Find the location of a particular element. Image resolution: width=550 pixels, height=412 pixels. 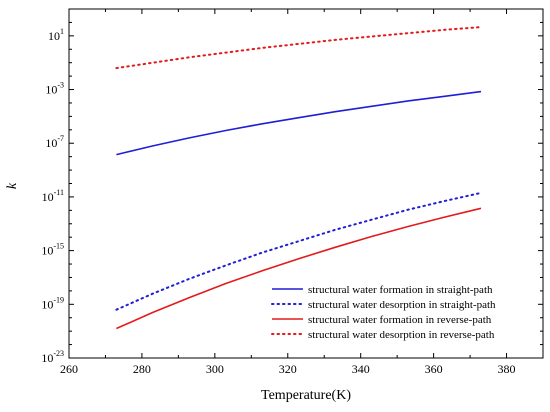

x-tick-label: 320 is located at coordinates (288, 369).